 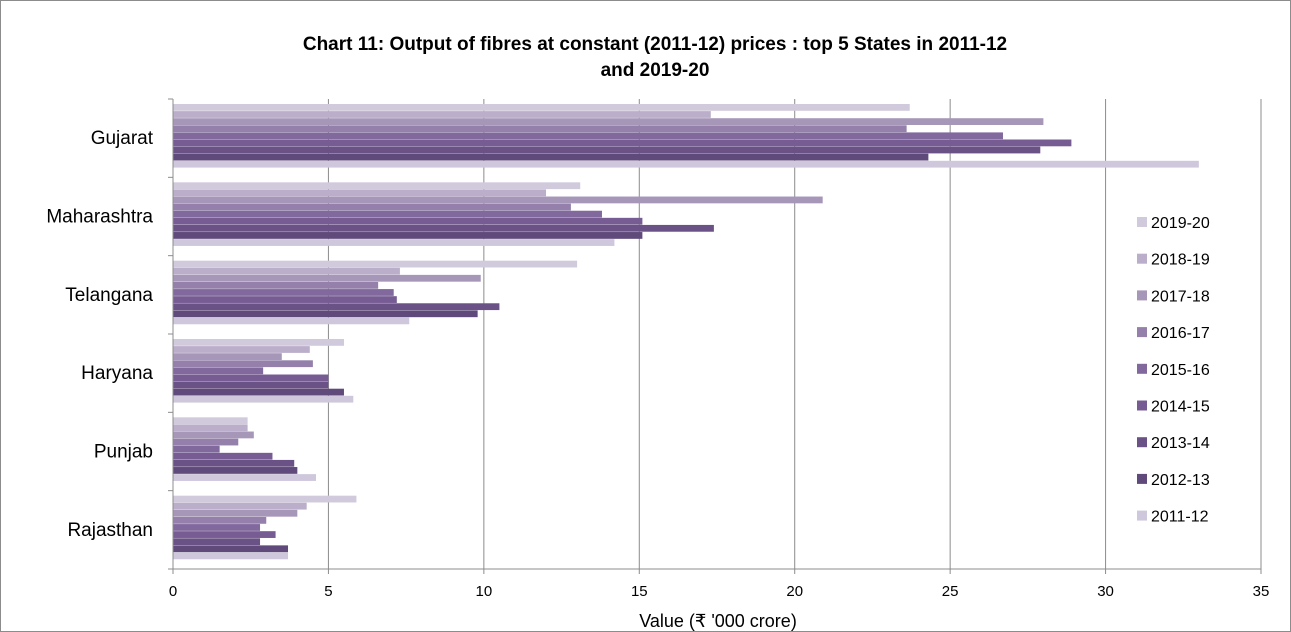 I want to click on chart-title-line2: and 2019-20, so click(x=655, y=70).